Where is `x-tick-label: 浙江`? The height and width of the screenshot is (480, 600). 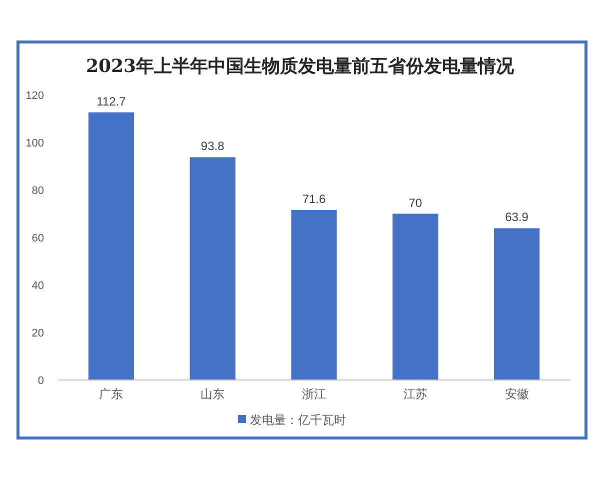
x-tick-label: 浙江 is located at coordinates (314, 394).